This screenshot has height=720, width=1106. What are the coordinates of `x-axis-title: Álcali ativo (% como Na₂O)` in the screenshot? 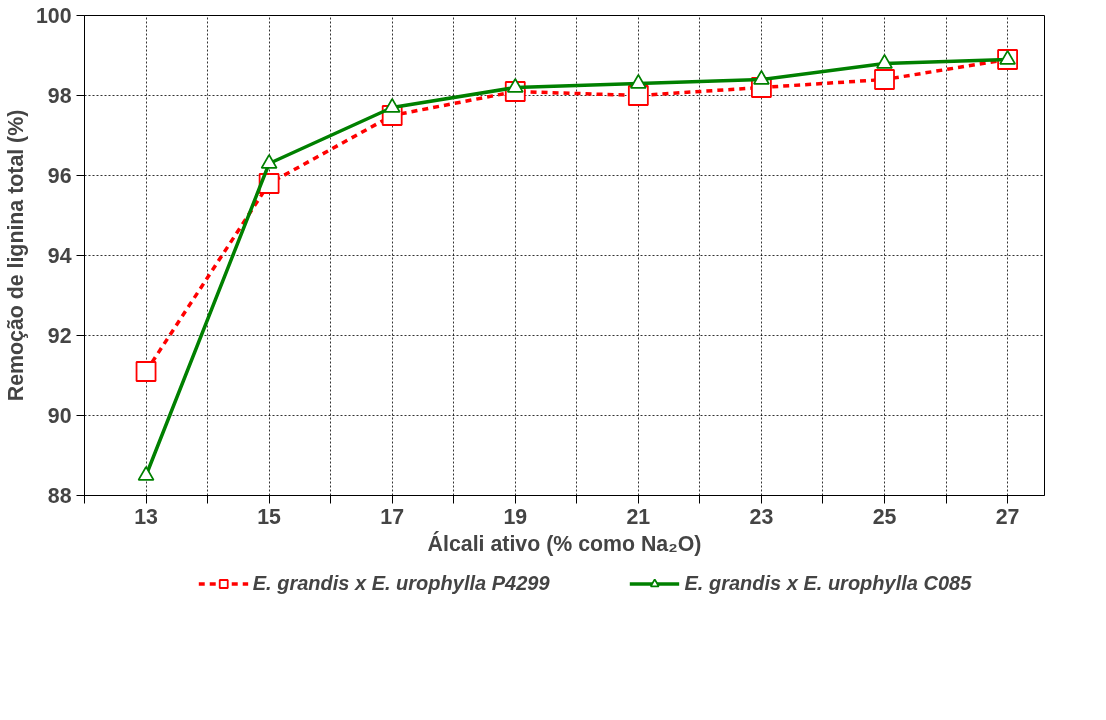 It's located at (564, 543).